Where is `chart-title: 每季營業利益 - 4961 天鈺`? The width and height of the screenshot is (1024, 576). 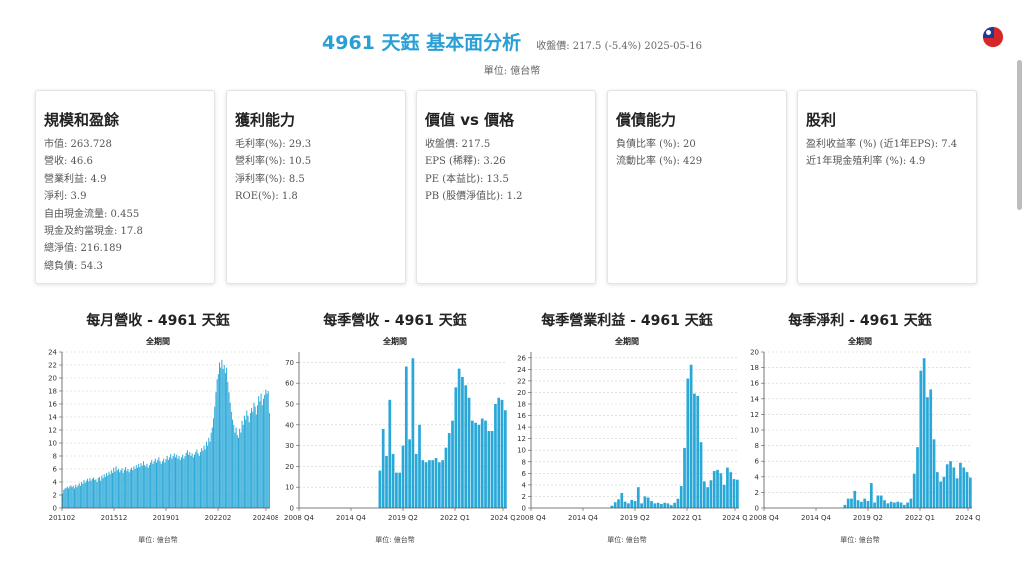
chart-title: 每季營業利益 - 4961 天鈺 is located at coordinates (627, 321).